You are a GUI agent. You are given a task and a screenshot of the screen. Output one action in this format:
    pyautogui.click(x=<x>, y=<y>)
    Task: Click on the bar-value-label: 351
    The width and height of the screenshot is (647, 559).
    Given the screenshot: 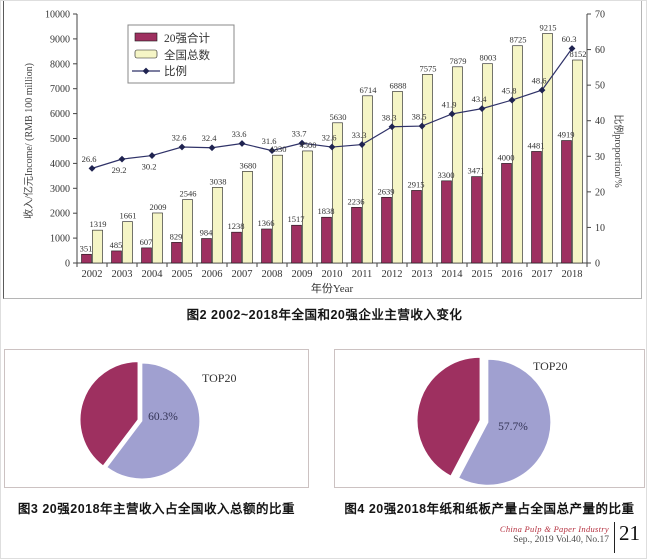 What is the action you would take?
    pyautogui.click(x=86, y=248)
    